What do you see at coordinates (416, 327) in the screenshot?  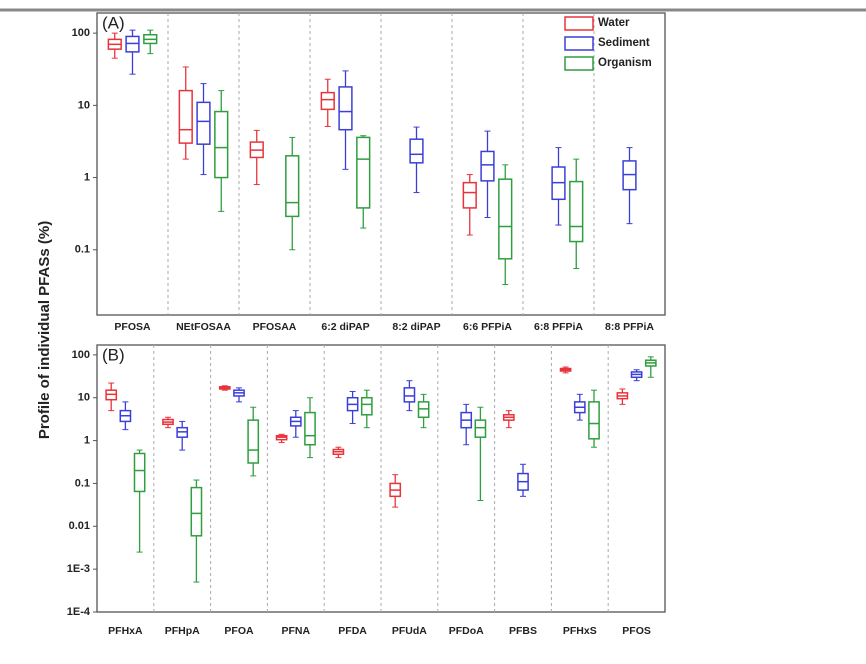 I see `x-tick-label: 8:2 diPAP` at bounding box center [416, 327].